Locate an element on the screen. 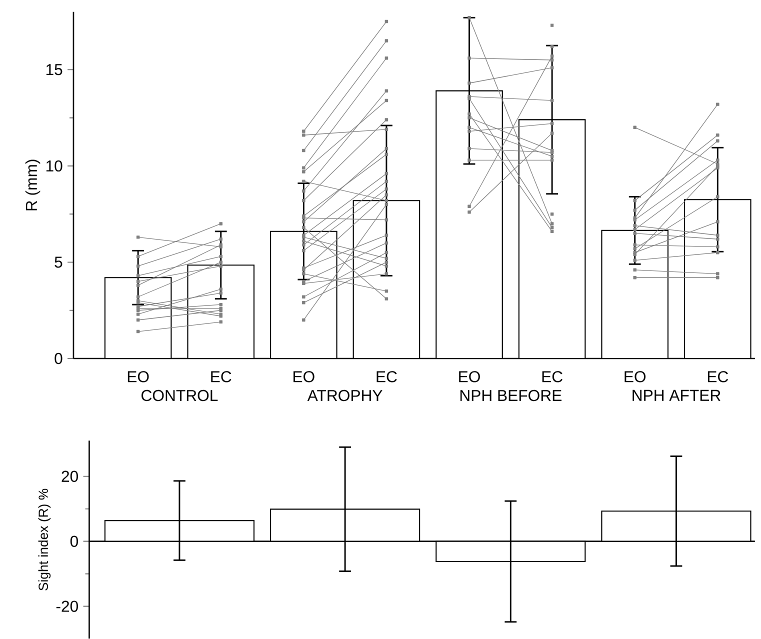 The image size is (761, 639). y-tick-label: 20 is located at coordinates (70, 476).